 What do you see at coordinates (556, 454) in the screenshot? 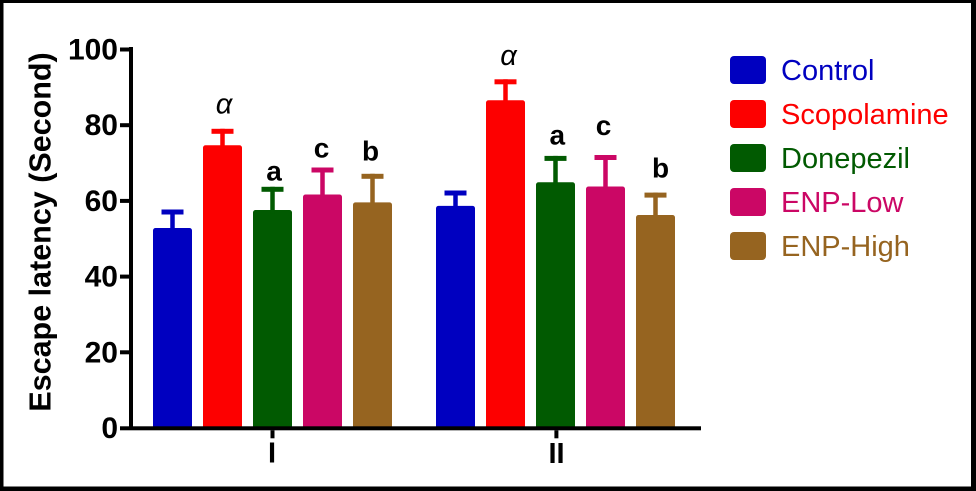
I see `svg-text: II` at bounding box center [556, 454].